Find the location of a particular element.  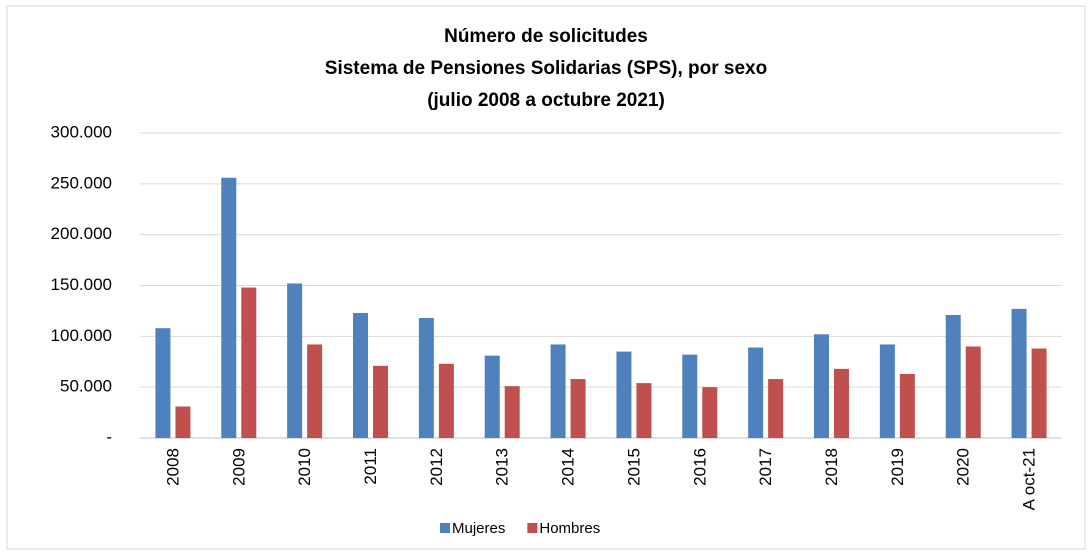

chart-title: Número de solicitudes is located at coordinates (546, 36).